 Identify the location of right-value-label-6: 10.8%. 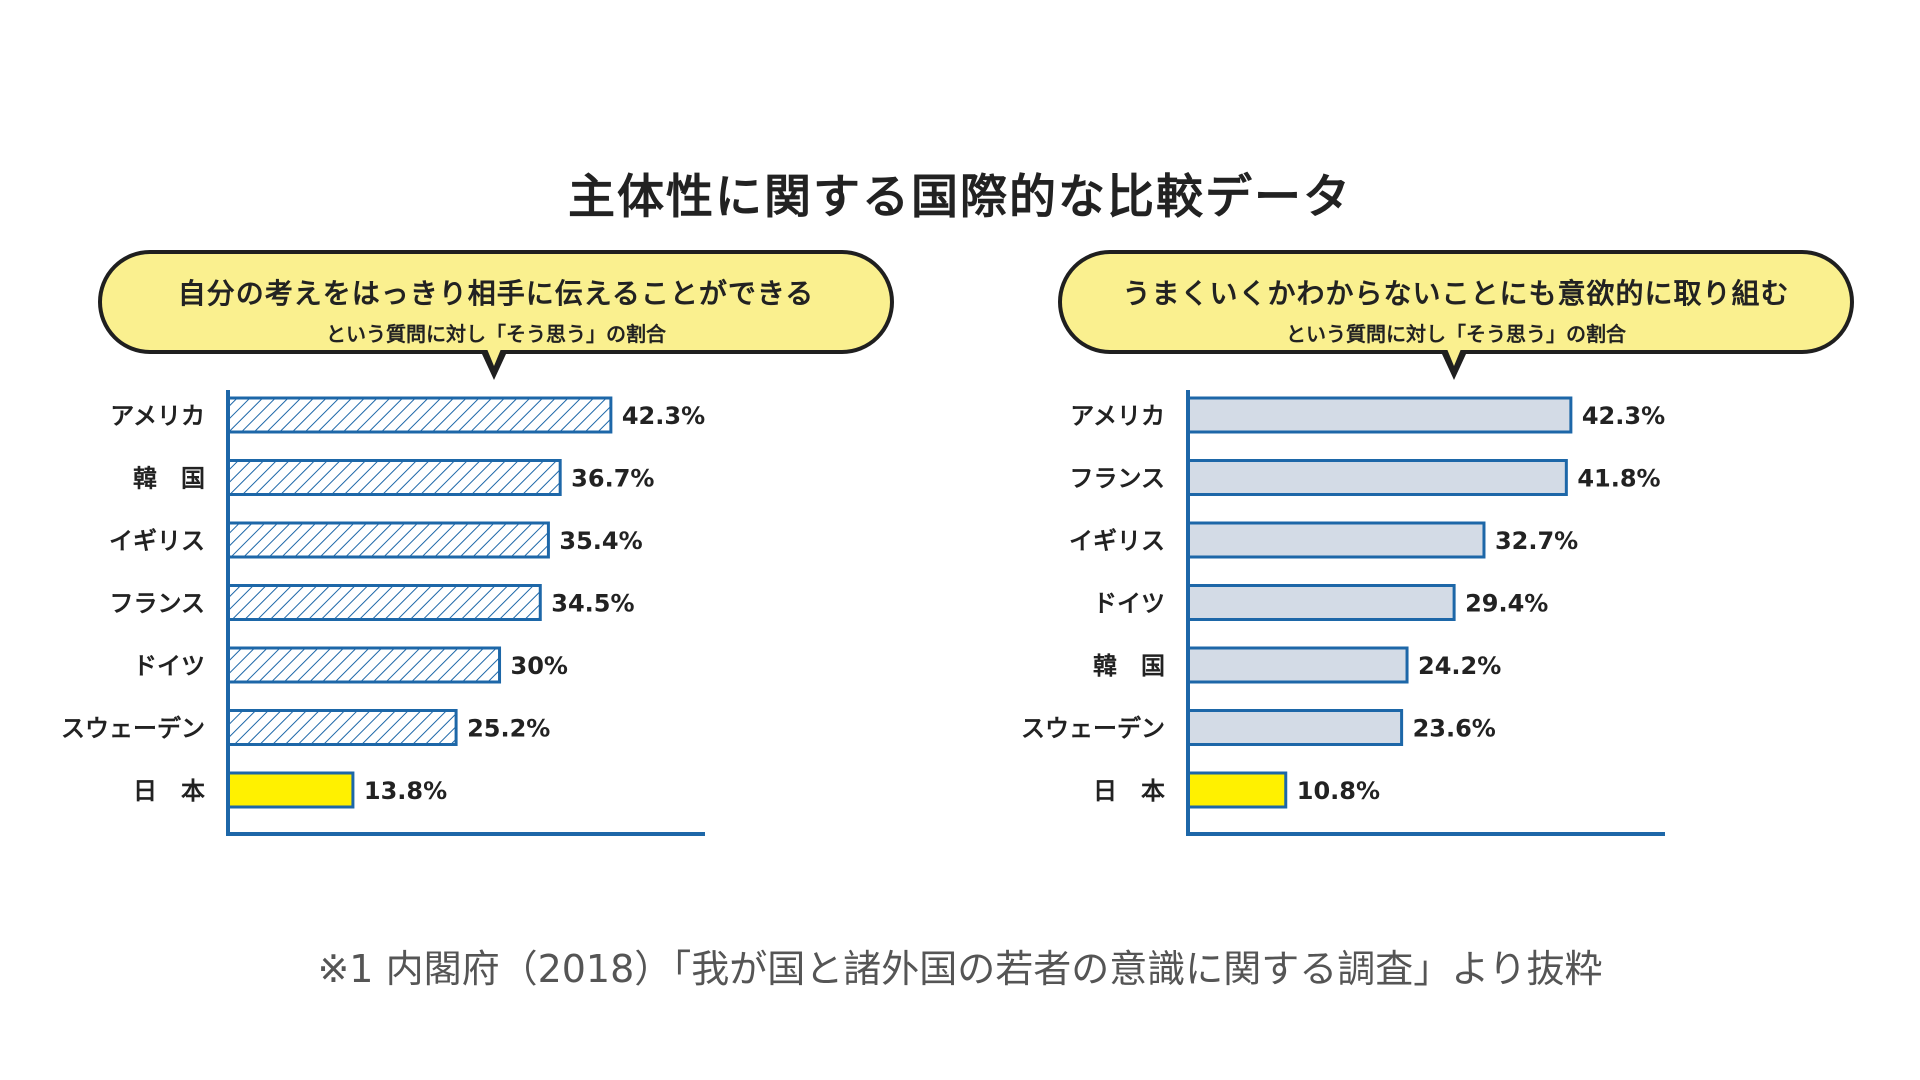
(1338, 791).